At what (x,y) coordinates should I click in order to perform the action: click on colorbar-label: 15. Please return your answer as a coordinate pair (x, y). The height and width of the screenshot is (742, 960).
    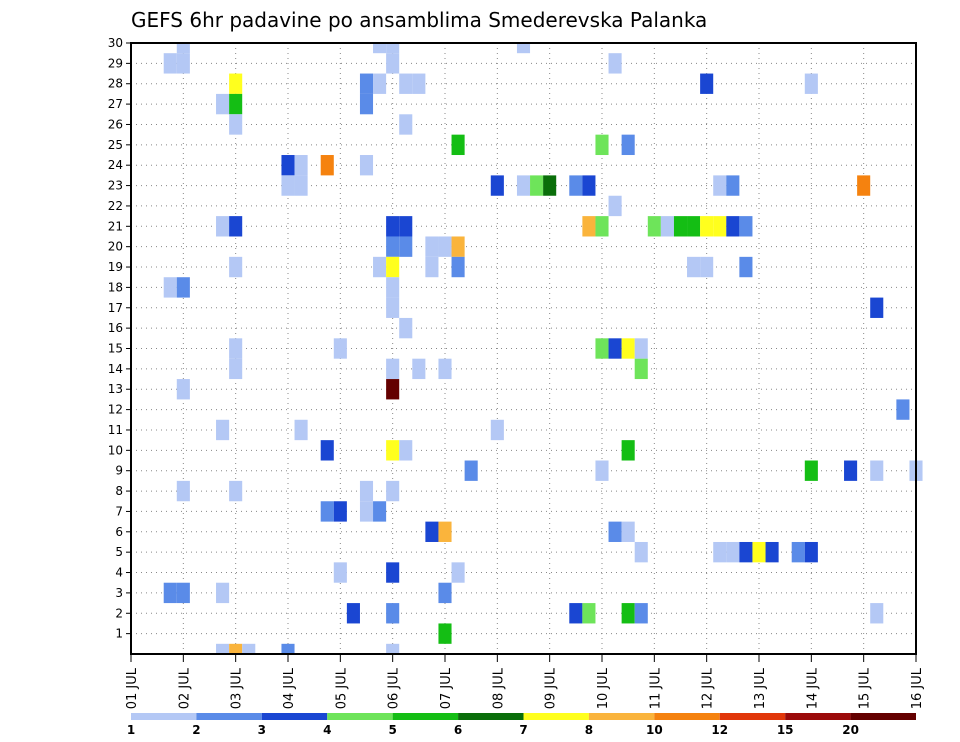
    Looking at the image, I should click on (785, 730).